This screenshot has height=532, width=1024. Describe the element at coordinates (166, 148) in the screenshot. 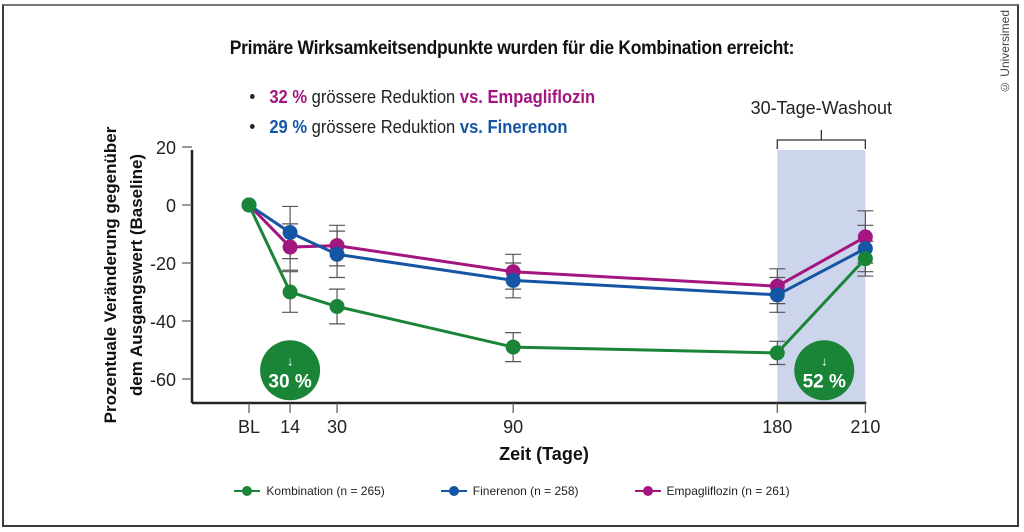

I see `y-tick-label: 20` at that location.